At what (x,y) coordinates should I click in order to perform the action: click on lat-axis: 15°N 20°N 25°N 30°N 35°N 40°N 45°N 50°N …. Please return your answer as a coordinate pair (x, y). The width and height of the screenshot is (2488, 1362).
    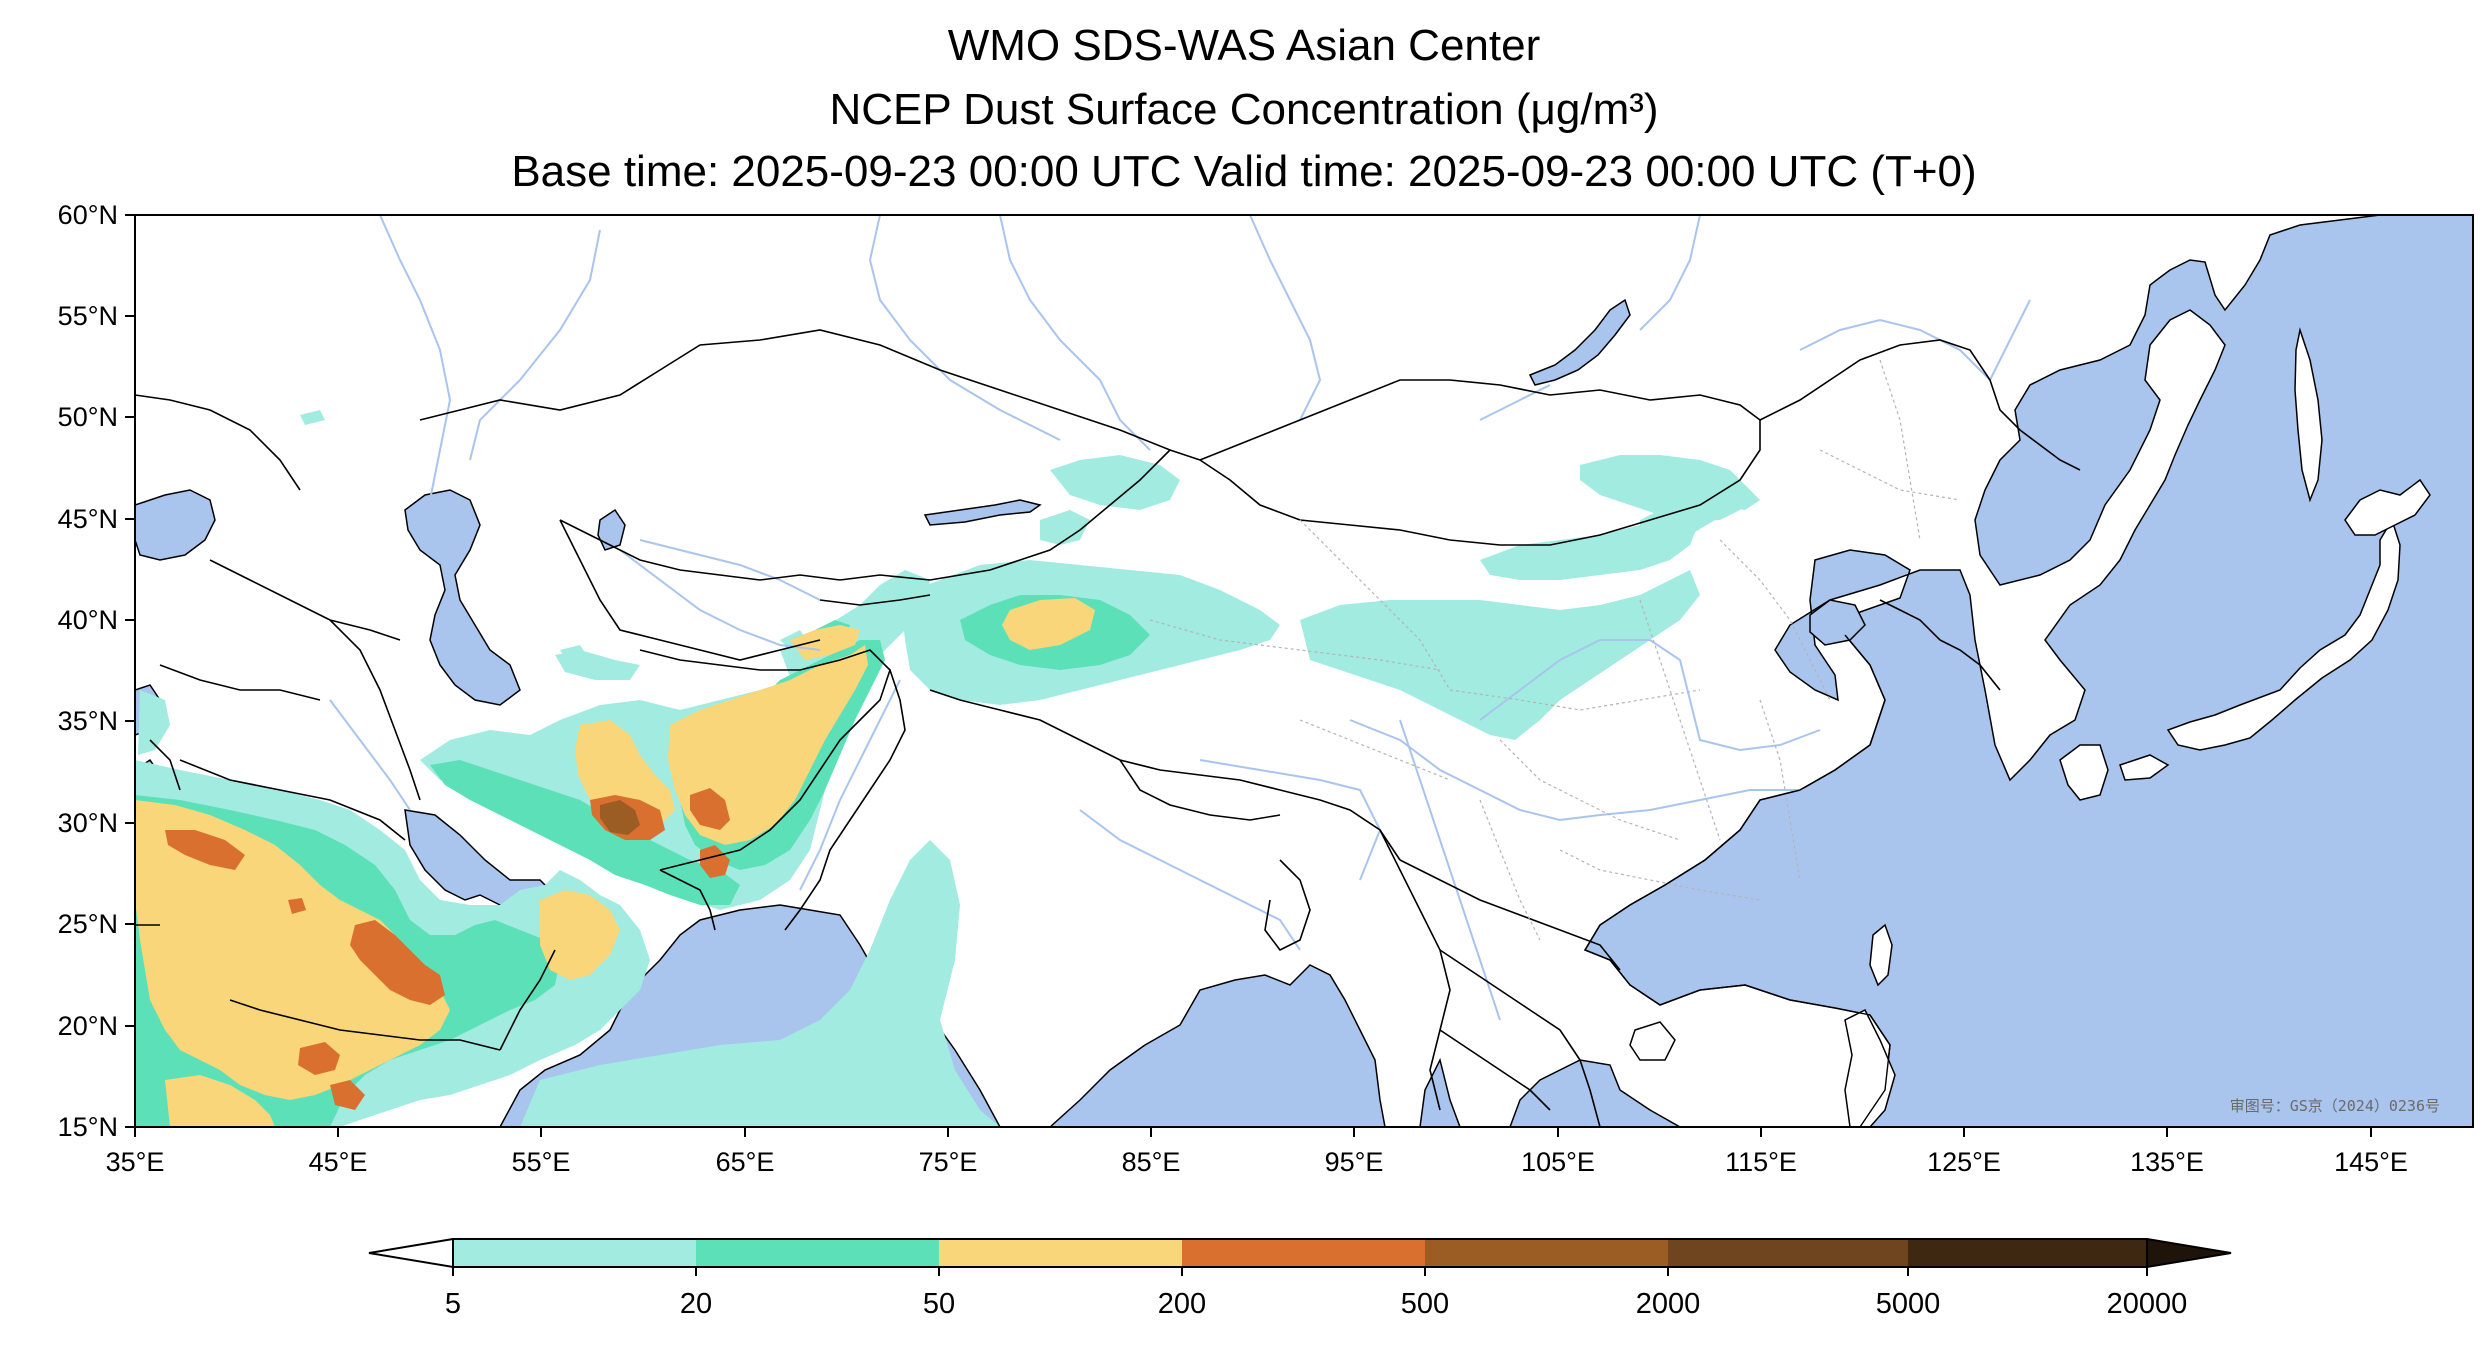
    Looking at the image, I should click on (96, 671).